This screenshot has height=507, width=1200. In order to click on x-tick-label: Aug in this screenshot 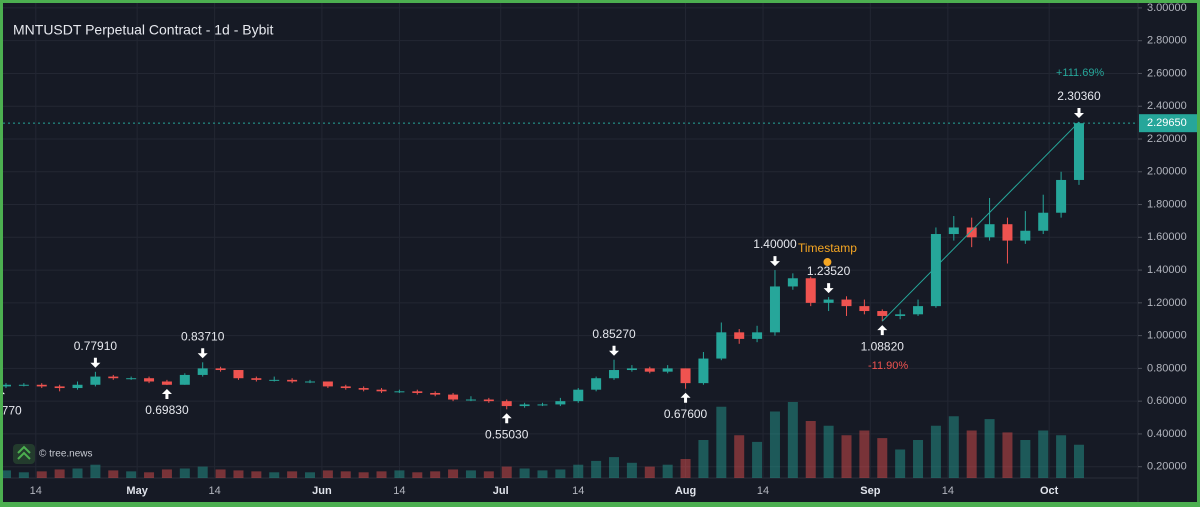, I will do `click(685, 491)`.